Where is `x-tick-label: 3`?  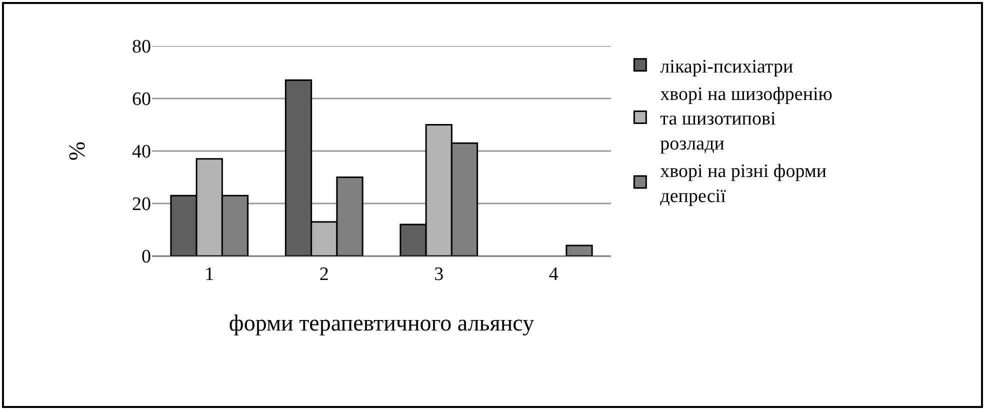 x-tick-label: 3 is located at coordinates (439, 274).